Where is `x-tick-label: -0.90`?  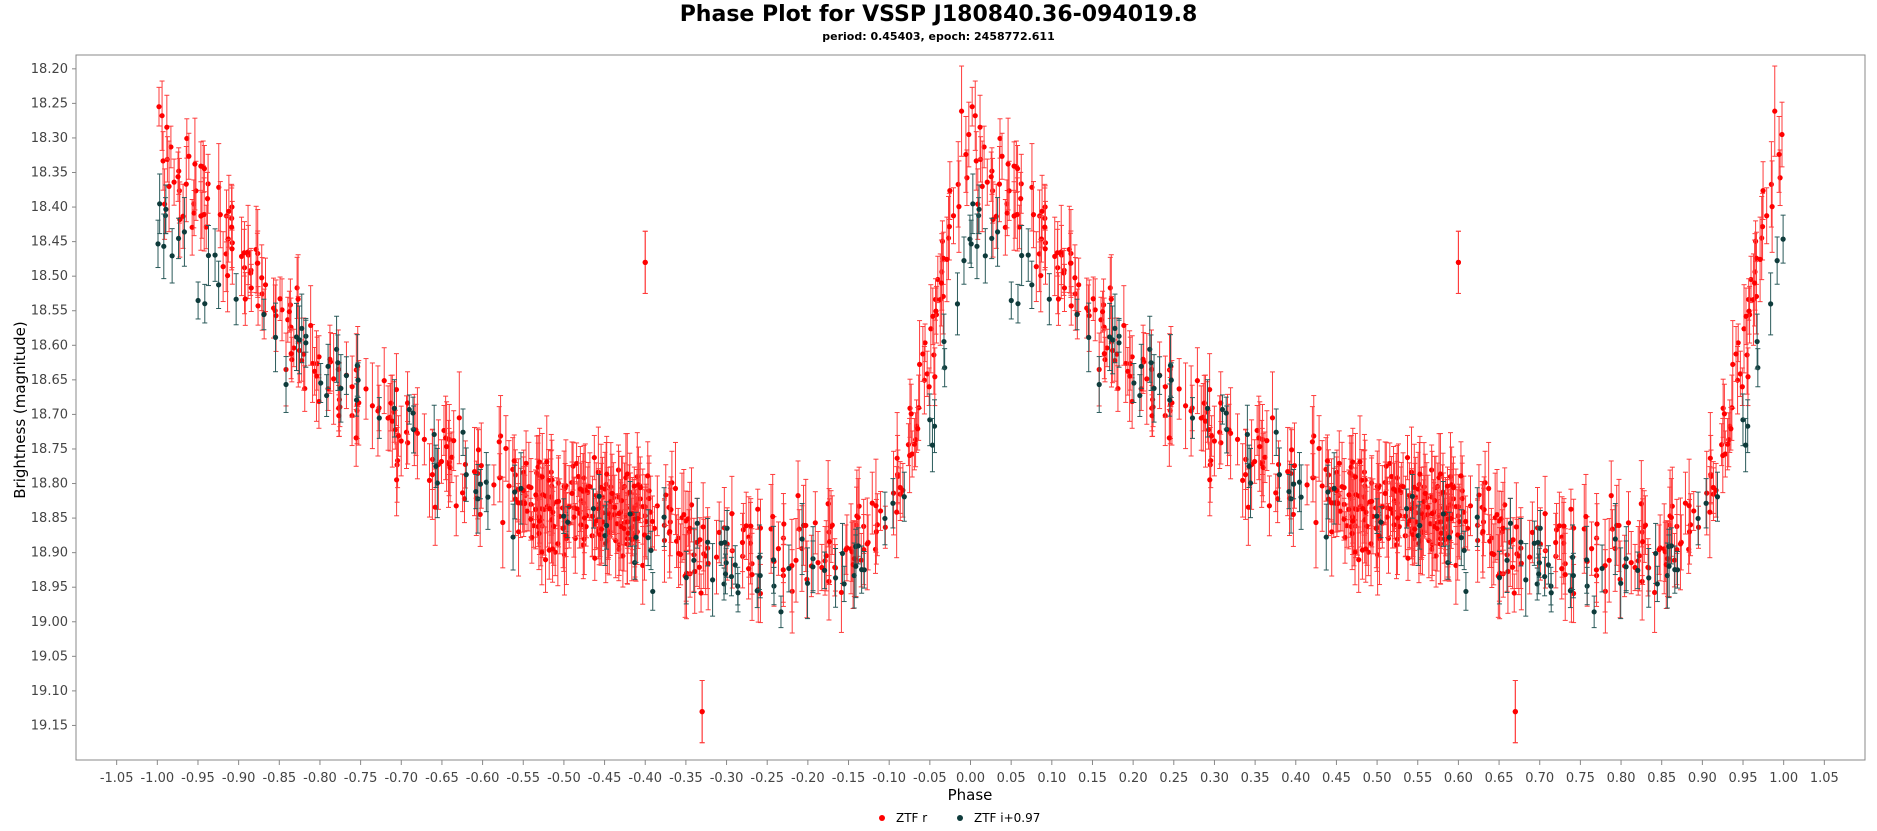 x-tick-label: -0.90 is located at coordinates (239, 778).